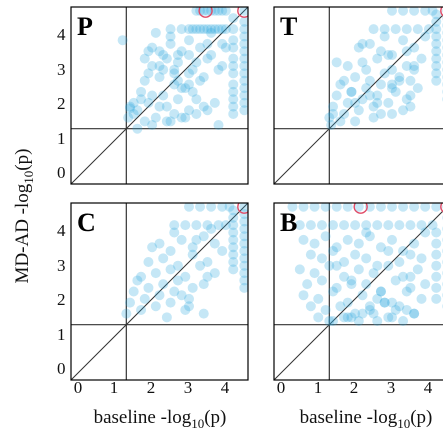 The height and width of the screenshot is (433, 443). Describe the element at coordinates (85, 26) in the screenshot. I see `panel-label: P` at that location.